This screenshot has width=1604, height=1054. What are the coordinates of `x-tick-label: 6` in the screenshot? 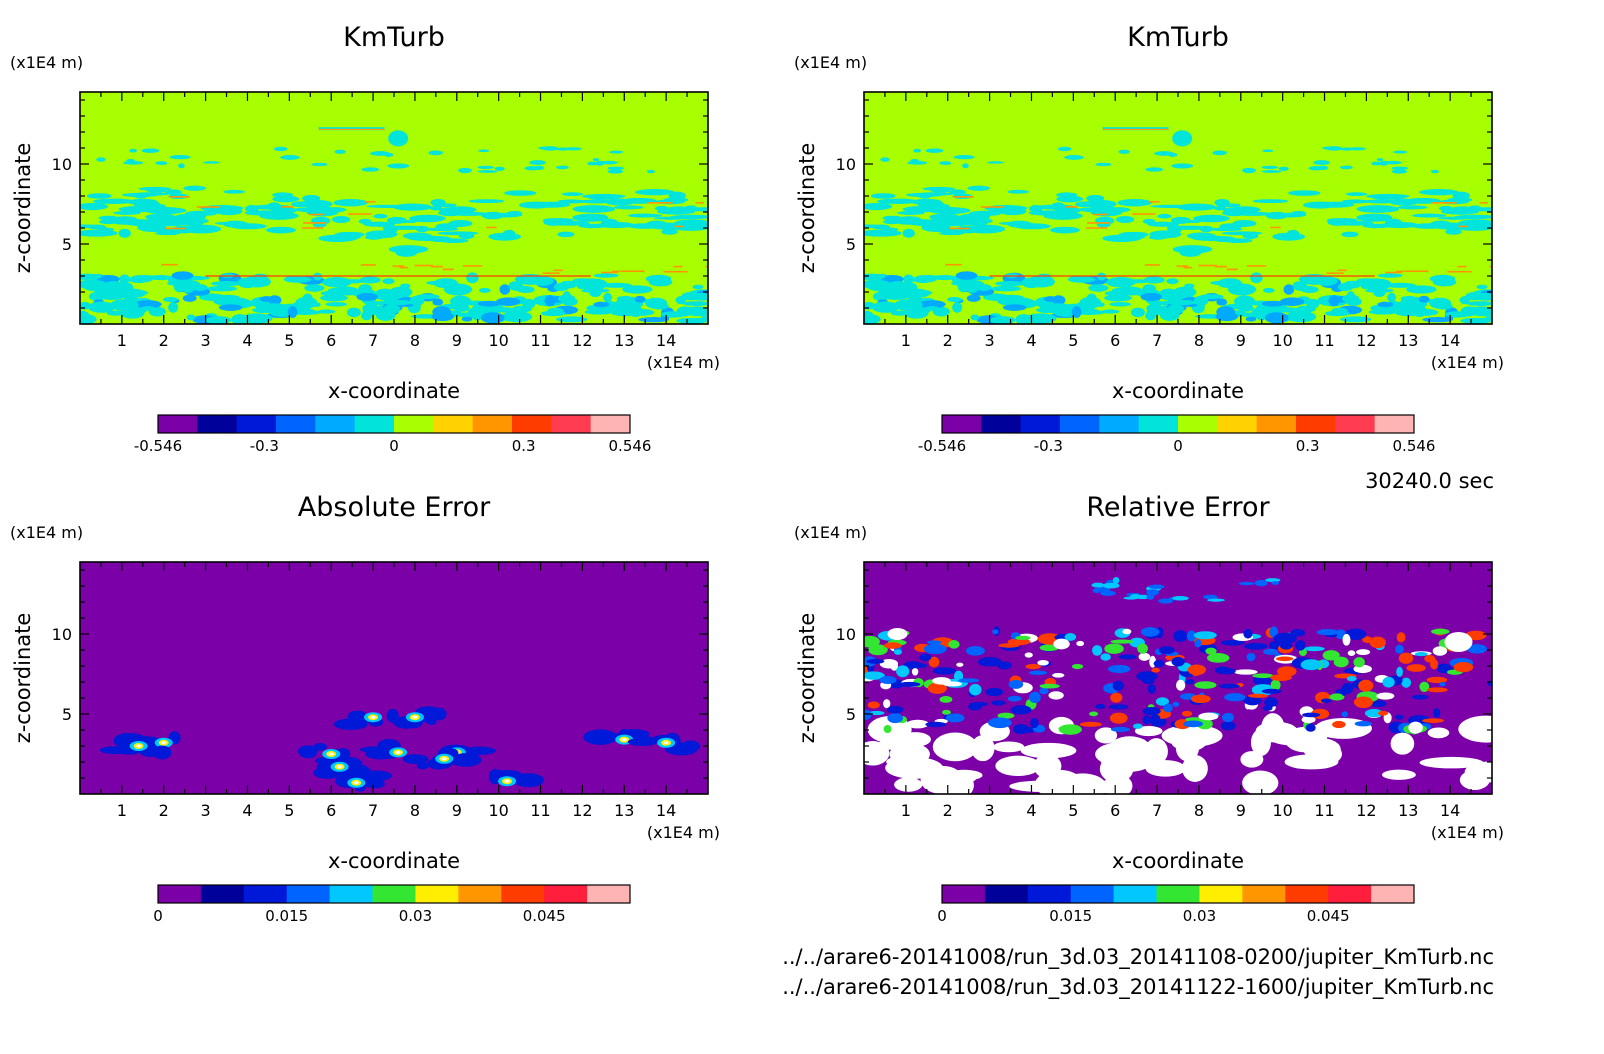 It's located at (1115, 340).